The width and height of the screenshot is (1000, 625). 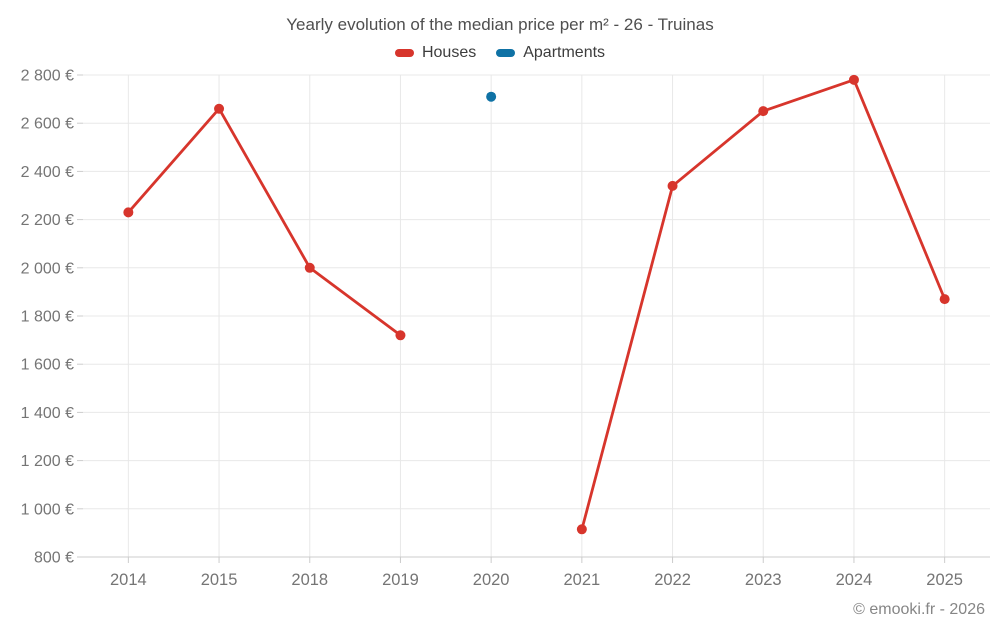 I want to click on y-tick-label: 800 €, so click(x=54, y=558).